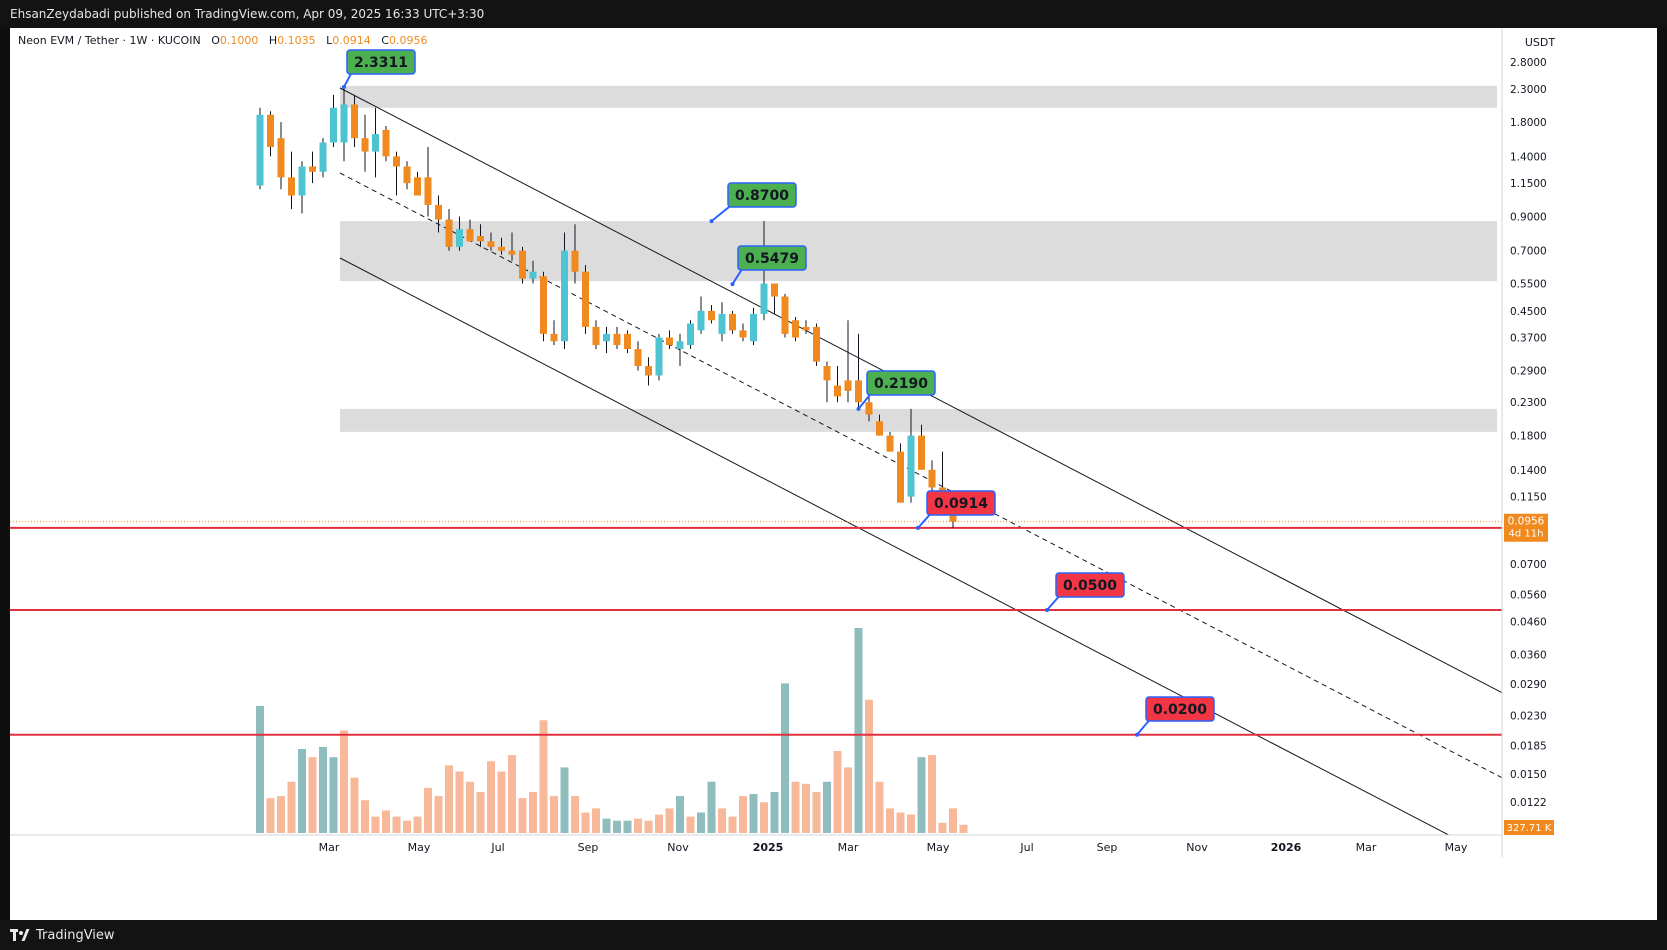 This screenshot has height=950, width=1667. I want to click on time-tick-label: May, so click(419, 847).